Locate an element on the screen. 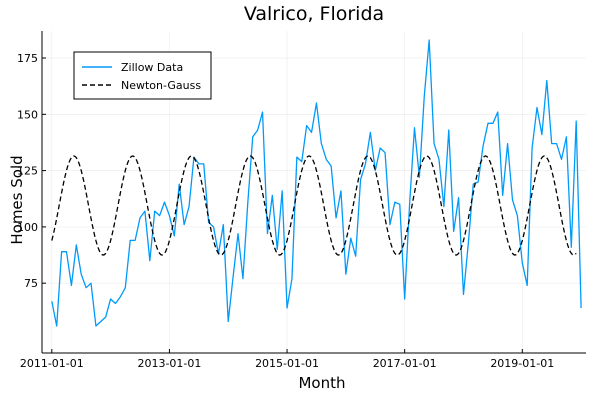 The width and height of the screenshot is (600, 400). x-tick-label: 2015-01-01 is located at coordinates (287, 363).